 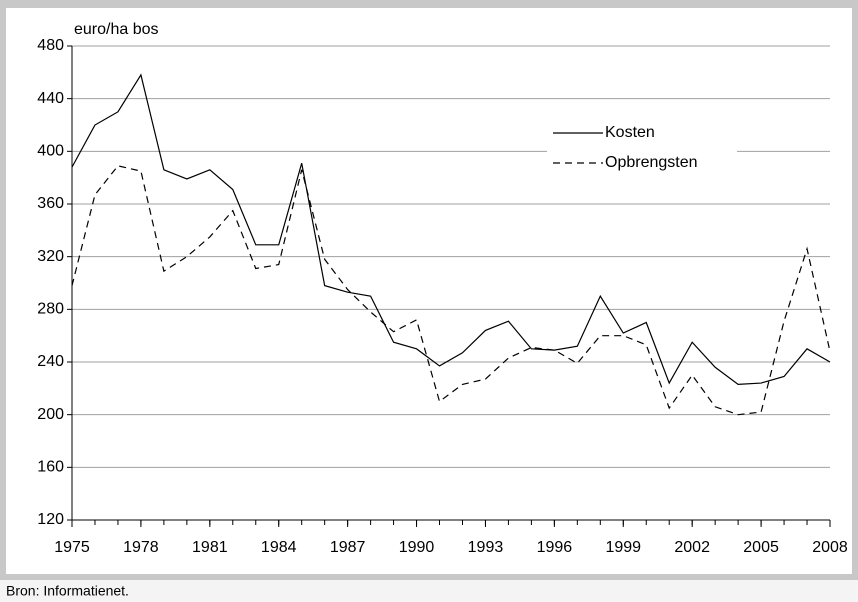 What do you see at coordinates (50, 467) in the screenshot?
I see `y-tick-label: 160` at bounding box center [50, 467].